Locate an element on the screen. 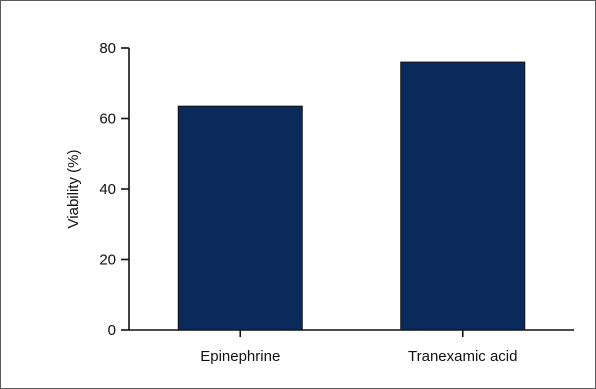 The height and width of the screenshot is (389, 596). y-tick-label: 80 is located at coordinates (107, 48).